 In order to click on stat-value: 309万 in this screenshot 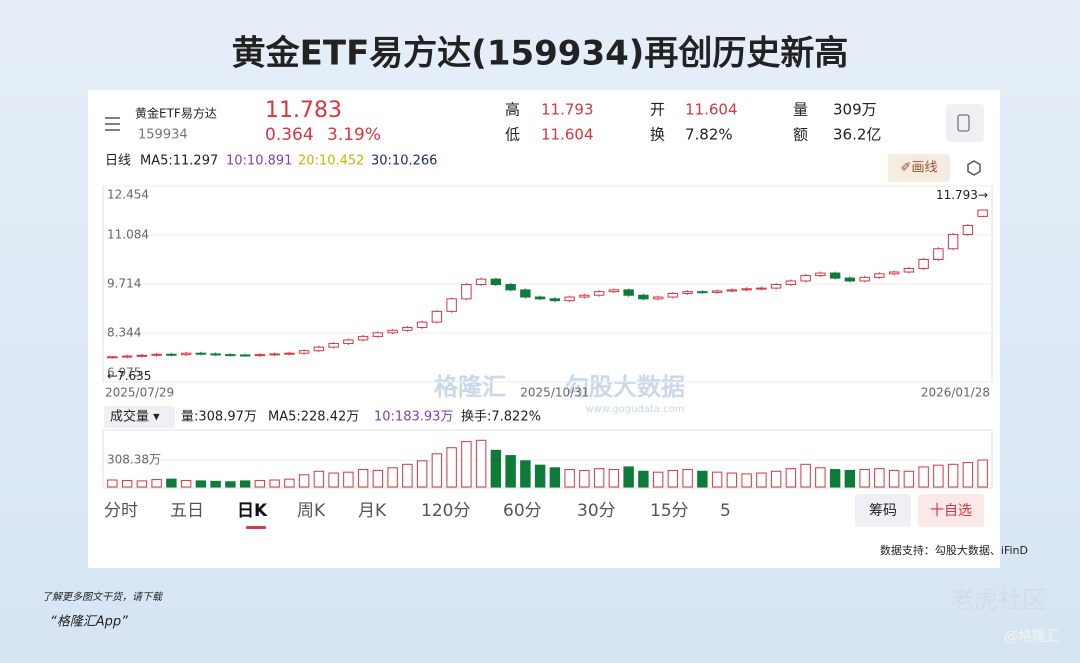, I will do `click(855, 110)`.